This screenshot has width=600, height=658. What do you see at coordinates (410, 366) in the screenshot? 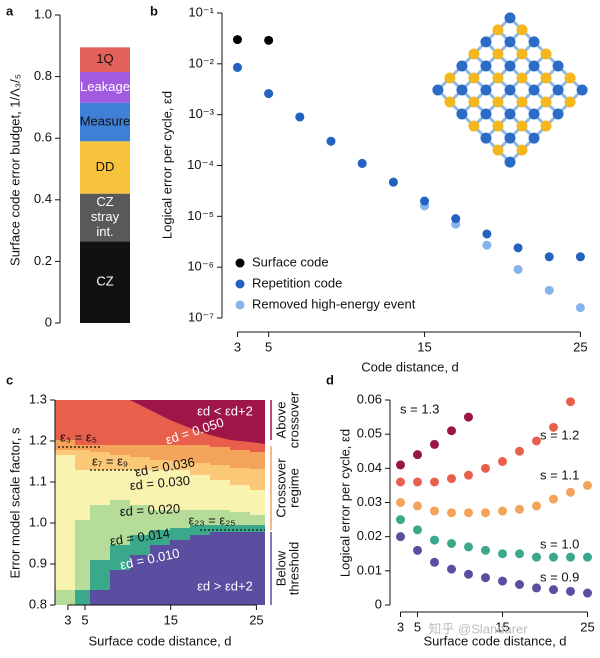
I see `x-axis-title: Code distance, d` at bounding box center [410, 366].